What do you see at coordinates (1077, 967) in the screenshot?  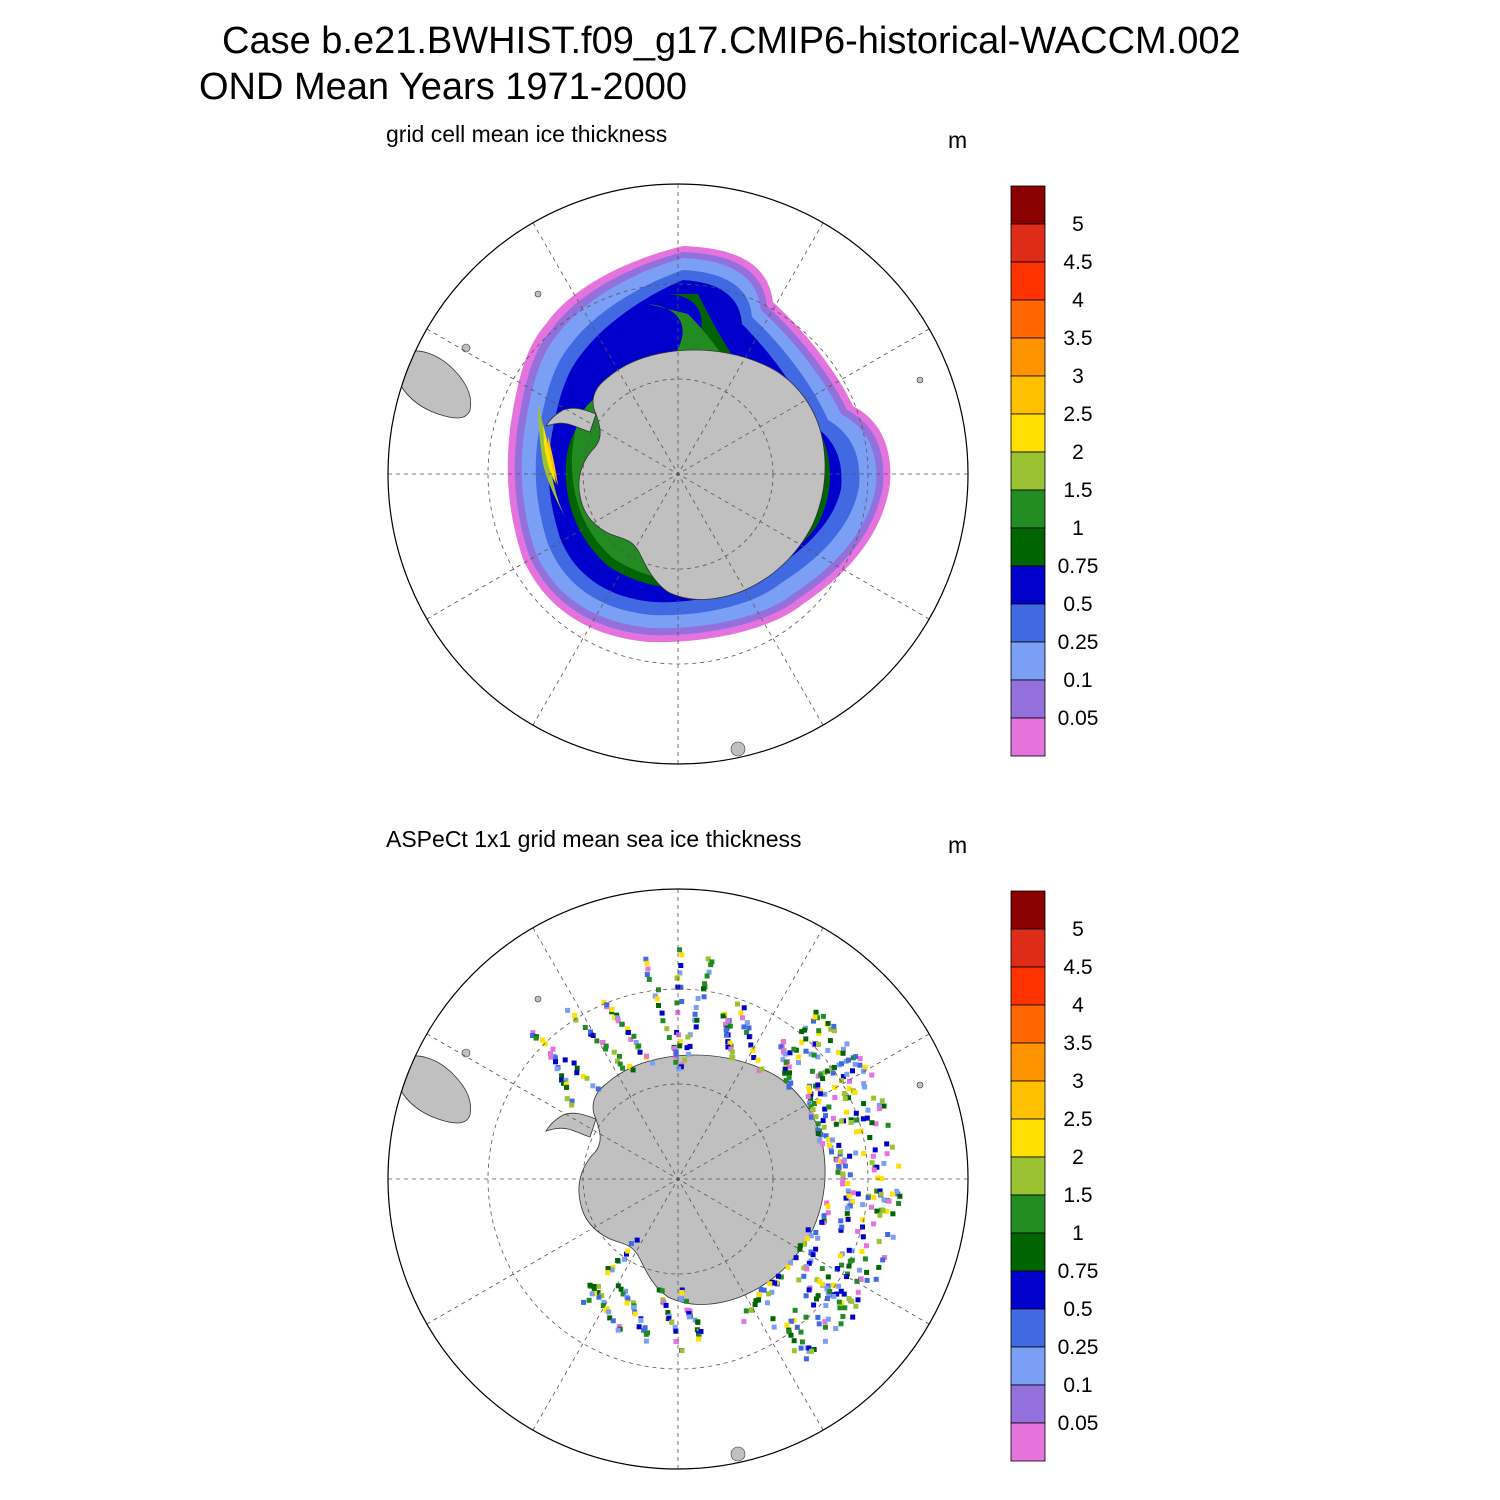 I see `colorbar-tick-label: 4.5` at bounding box center [1077, 967].